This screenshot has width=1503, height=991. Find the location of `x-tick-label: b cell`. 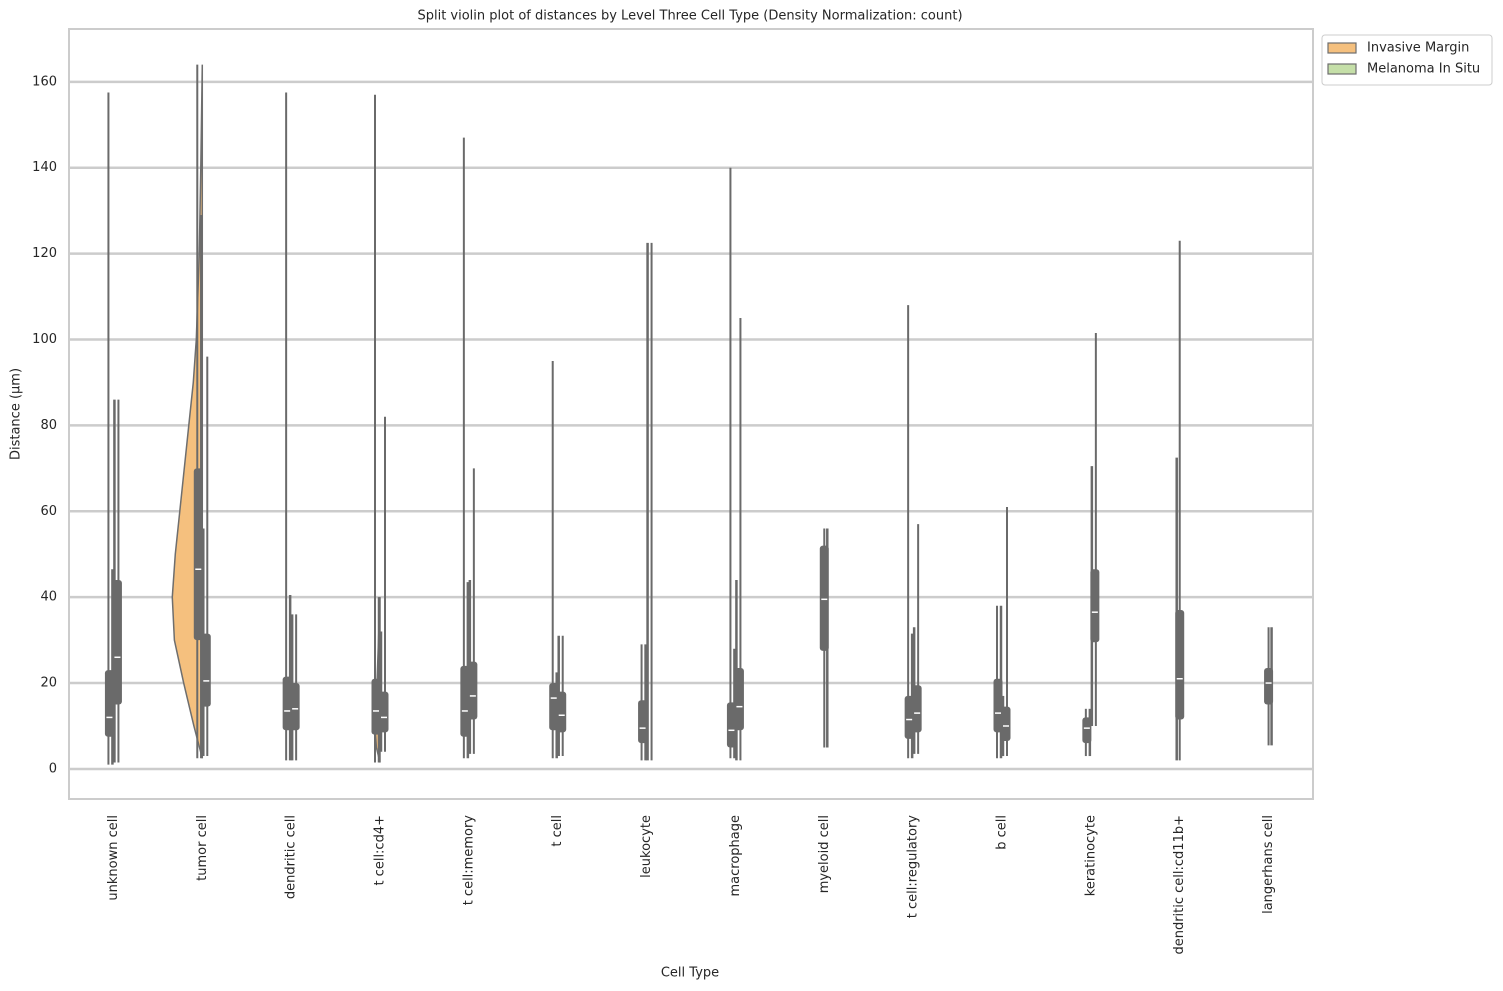

x-tick-label: b cell is located at coordinates (1002, 832).